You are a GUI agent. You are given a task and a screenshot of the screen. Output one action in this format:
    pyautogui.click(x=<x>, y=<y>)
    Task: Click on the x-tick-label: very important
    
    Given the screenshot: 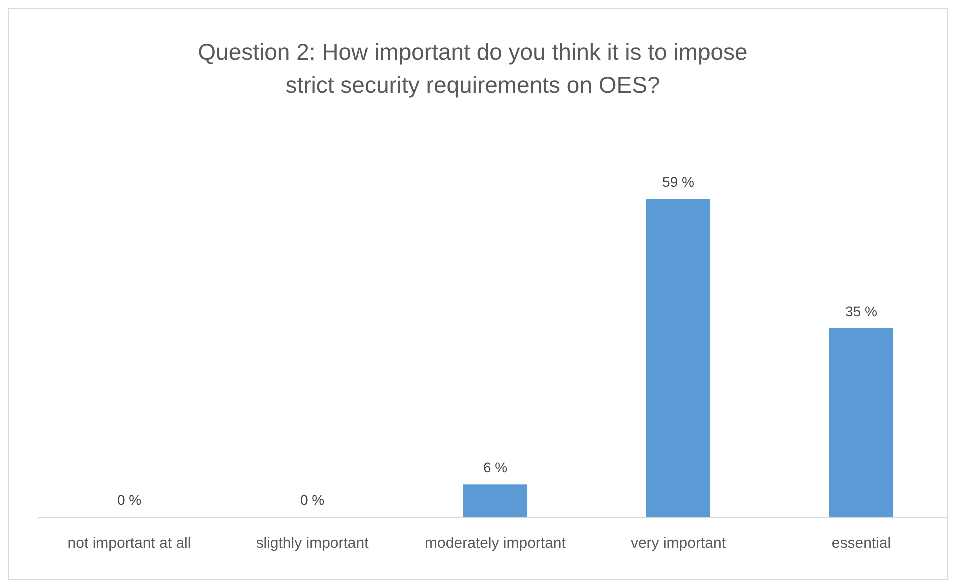 What is the action you would take?
    pyautogui.click(x=678, y=543)
    